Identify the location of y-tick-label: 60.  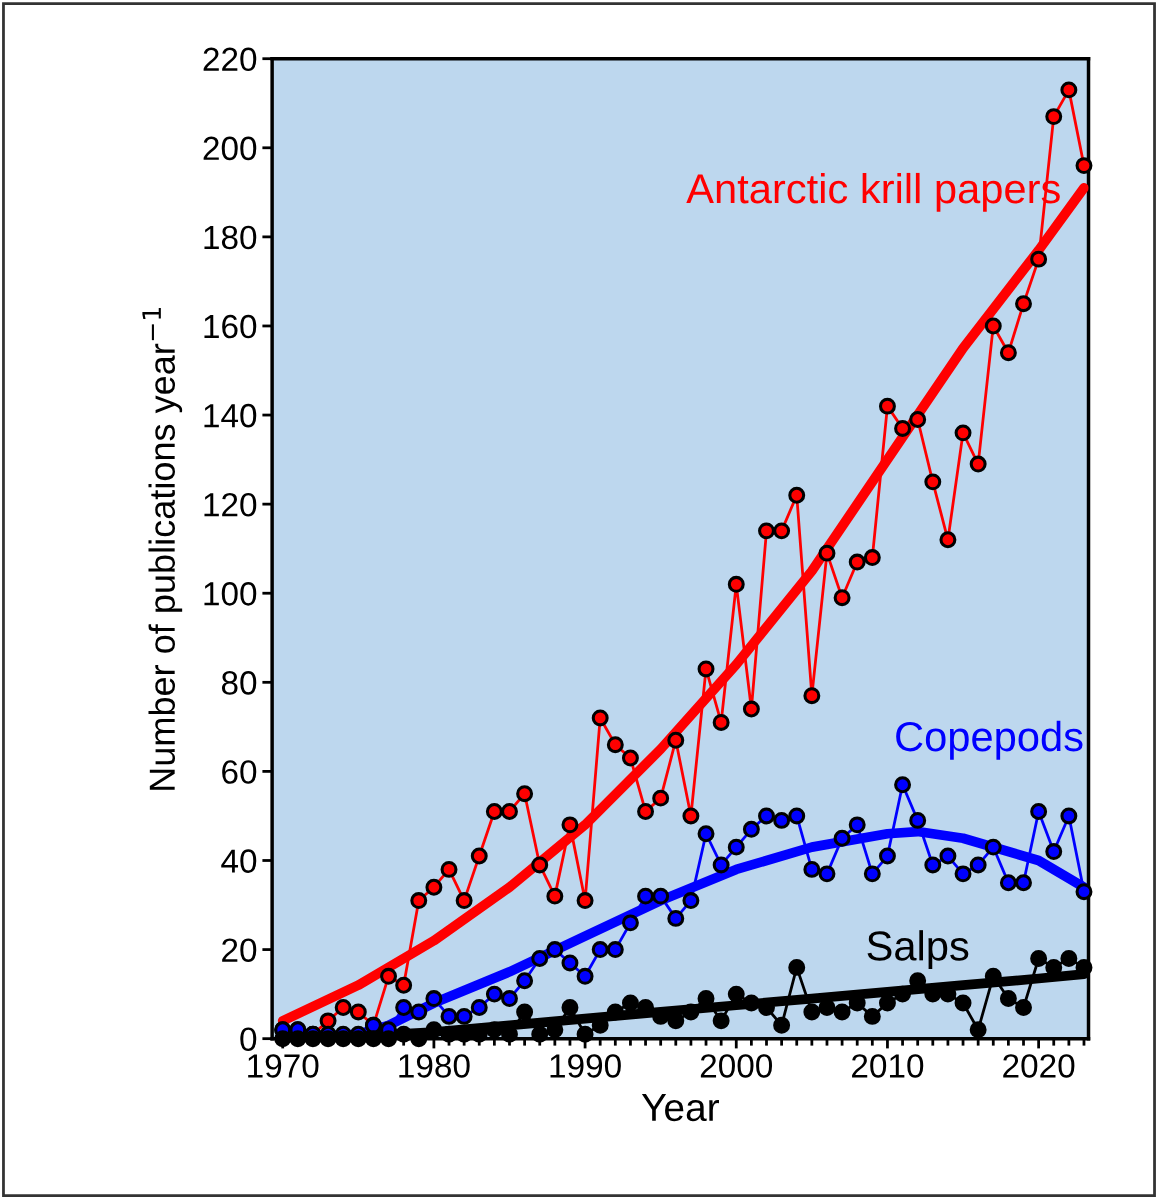
(239, 772).